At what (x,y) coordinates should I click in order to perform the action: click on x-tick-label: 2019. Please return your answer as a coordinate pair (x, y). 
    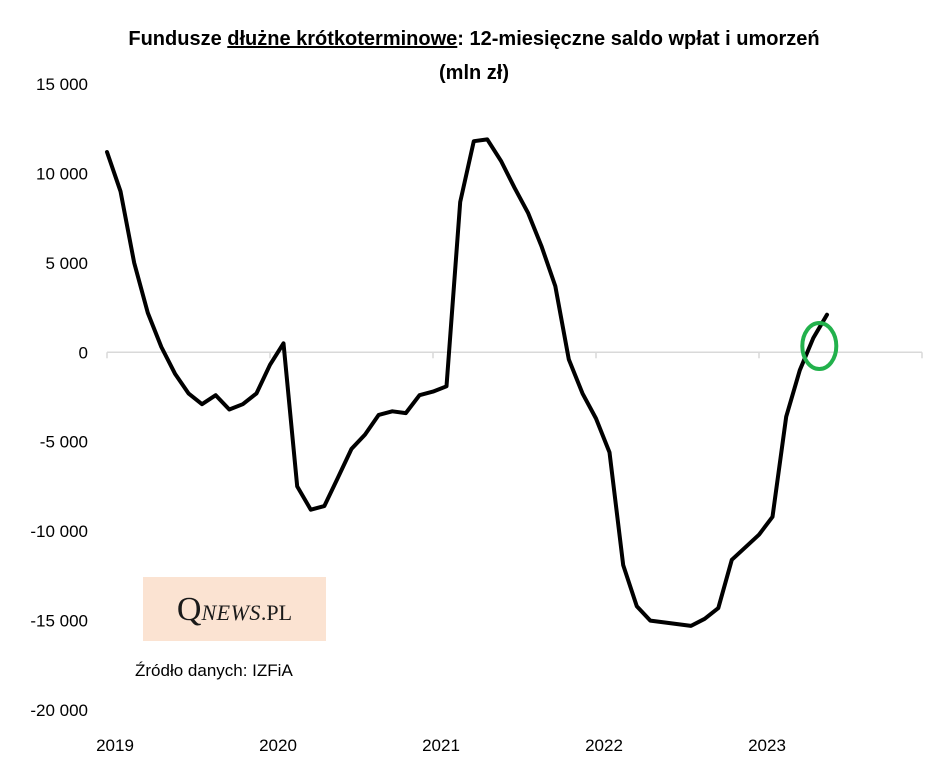
    Looking at the image, I should click on (115, 745).